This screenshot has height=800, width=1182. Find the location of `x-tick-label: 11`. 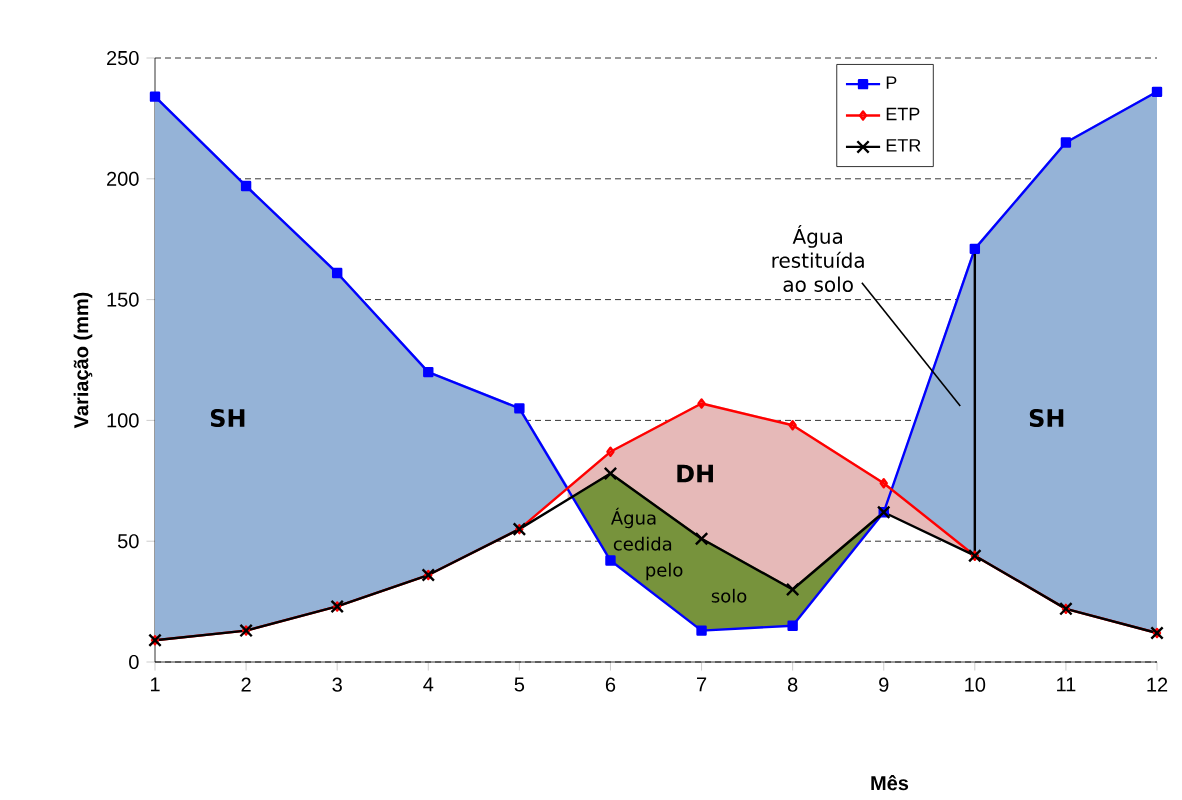

x-tick-label: 11 is located at coordinates (1066, 684).